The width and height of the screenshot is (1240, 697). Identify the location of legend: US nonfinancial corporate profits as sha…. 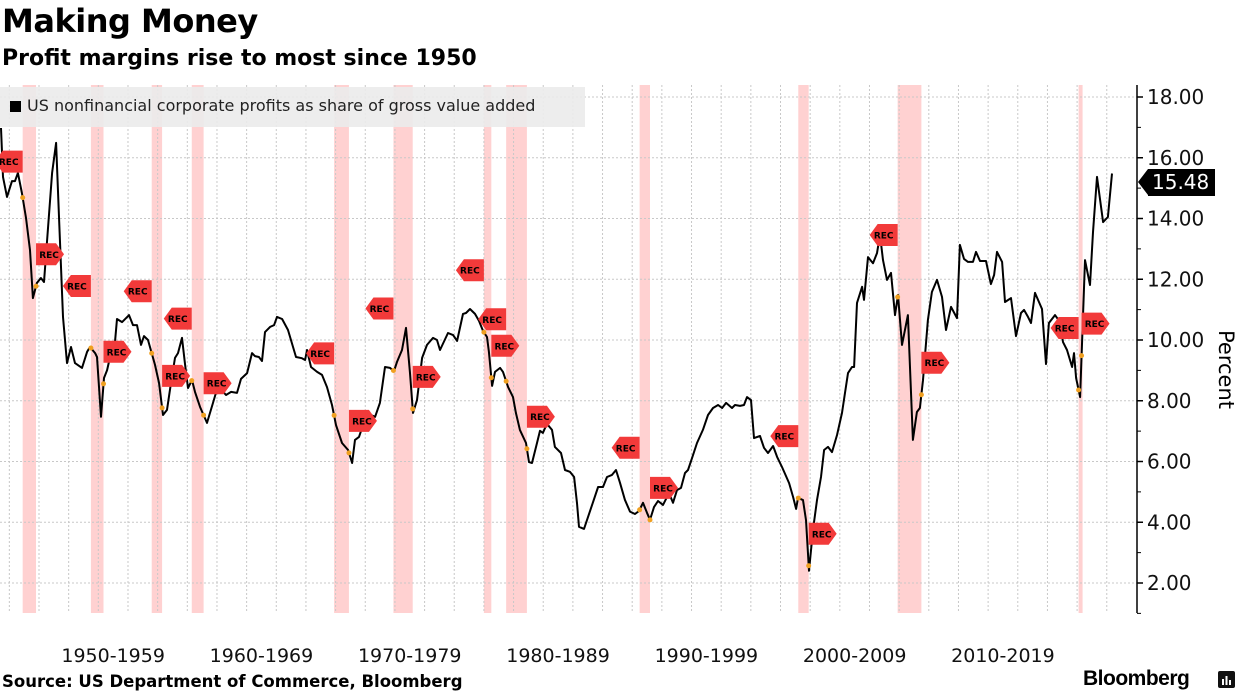
(292, 107).